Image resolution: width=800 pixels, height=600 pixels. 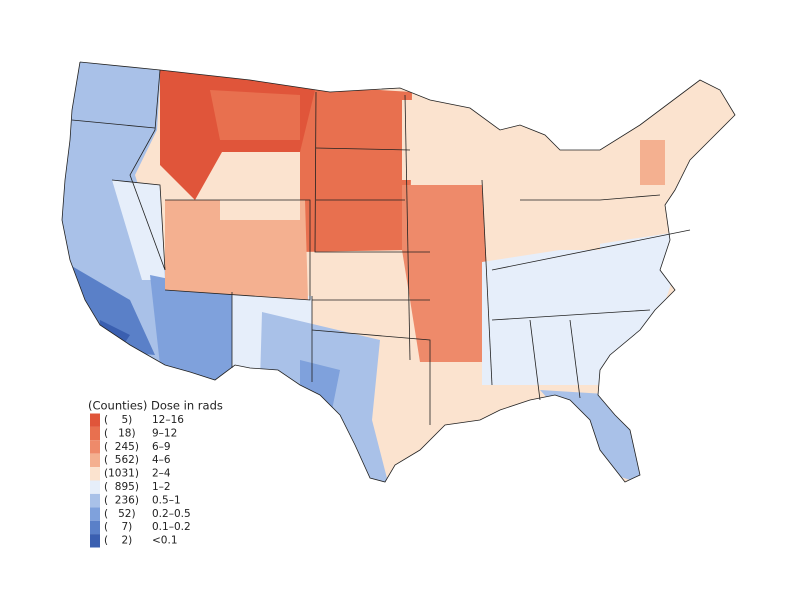 What do you see at coordinates (155, 406) in the screenshot?
I see `legend-title: (Counties) Dose in rads` at bounding box center [155, 406].